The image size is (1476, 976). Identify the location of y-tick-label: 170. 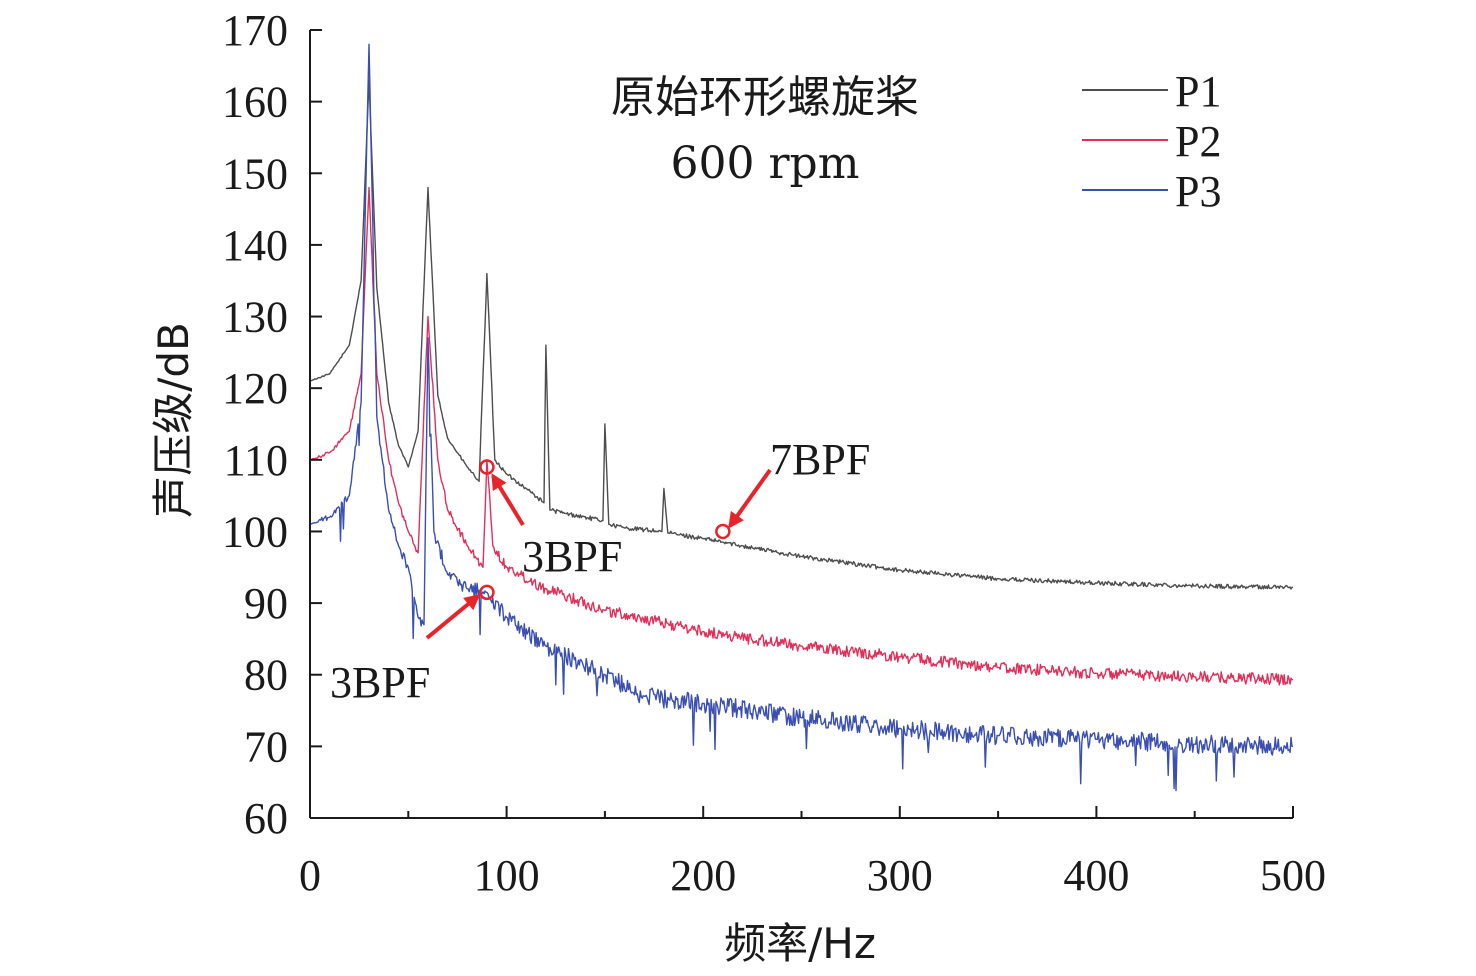
(255, 30).